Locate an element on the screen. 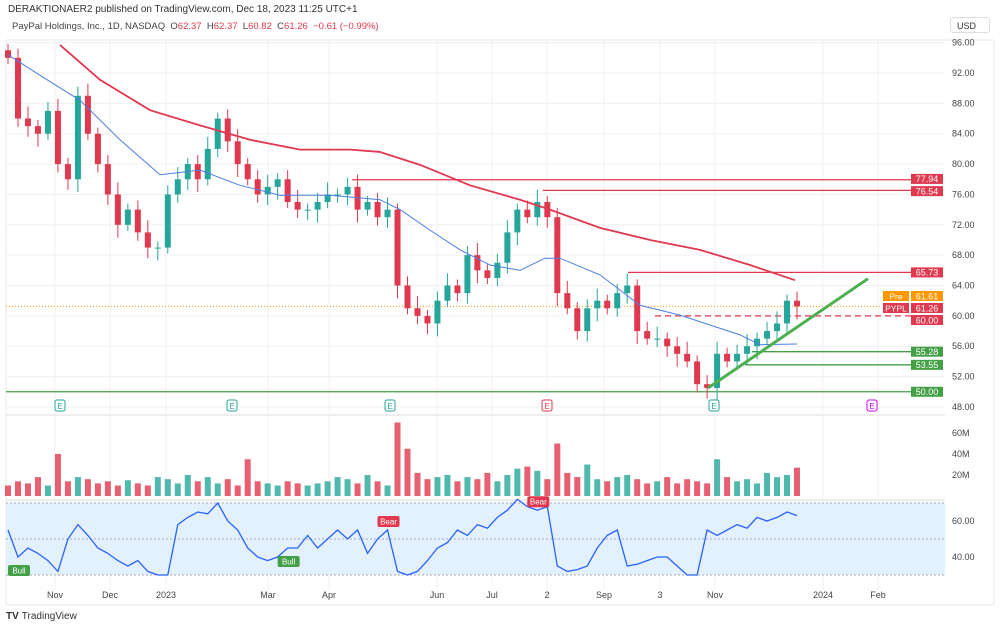  open-value: 62.37 is located at coordinates (189, 26).